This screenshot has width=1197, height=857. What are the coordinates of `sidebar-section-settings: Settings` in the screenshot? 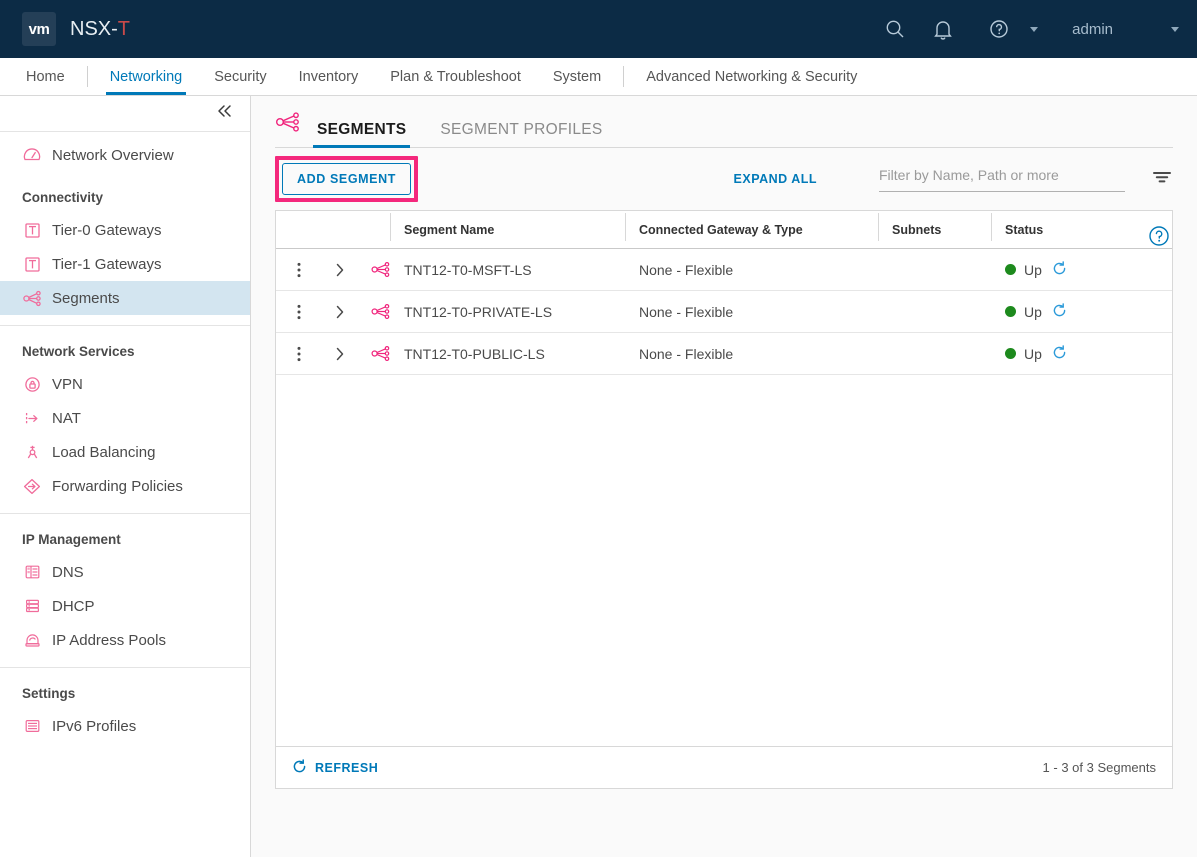 It's located at (49, 693).